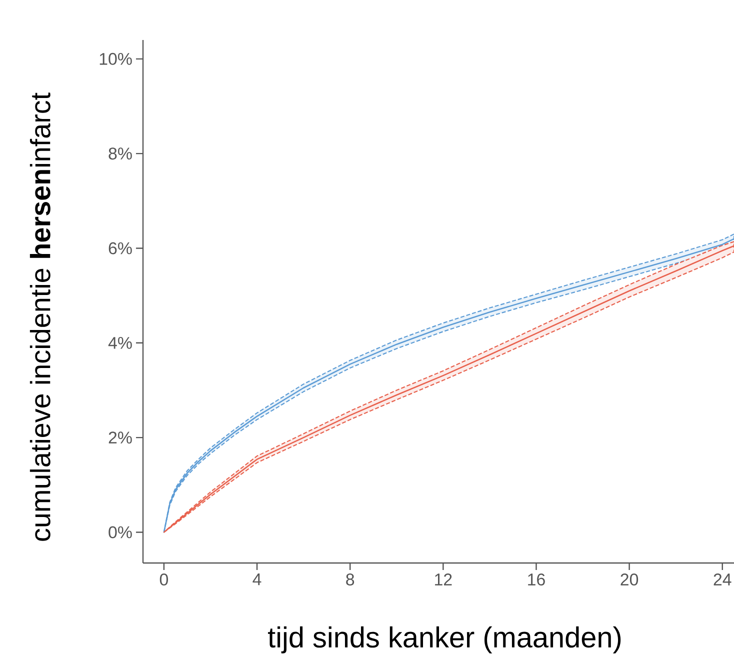  What do you see at coordinates (443, 580) in the screenshot?
I see `x-tick-label: 12` at bounding box center [443, 580].